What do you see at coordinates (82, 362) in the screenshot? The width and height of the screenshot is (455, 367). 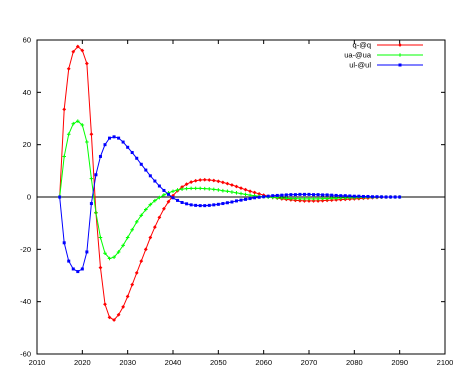 I see `x-tick-label: 2020` at bounding box center [82, 362].